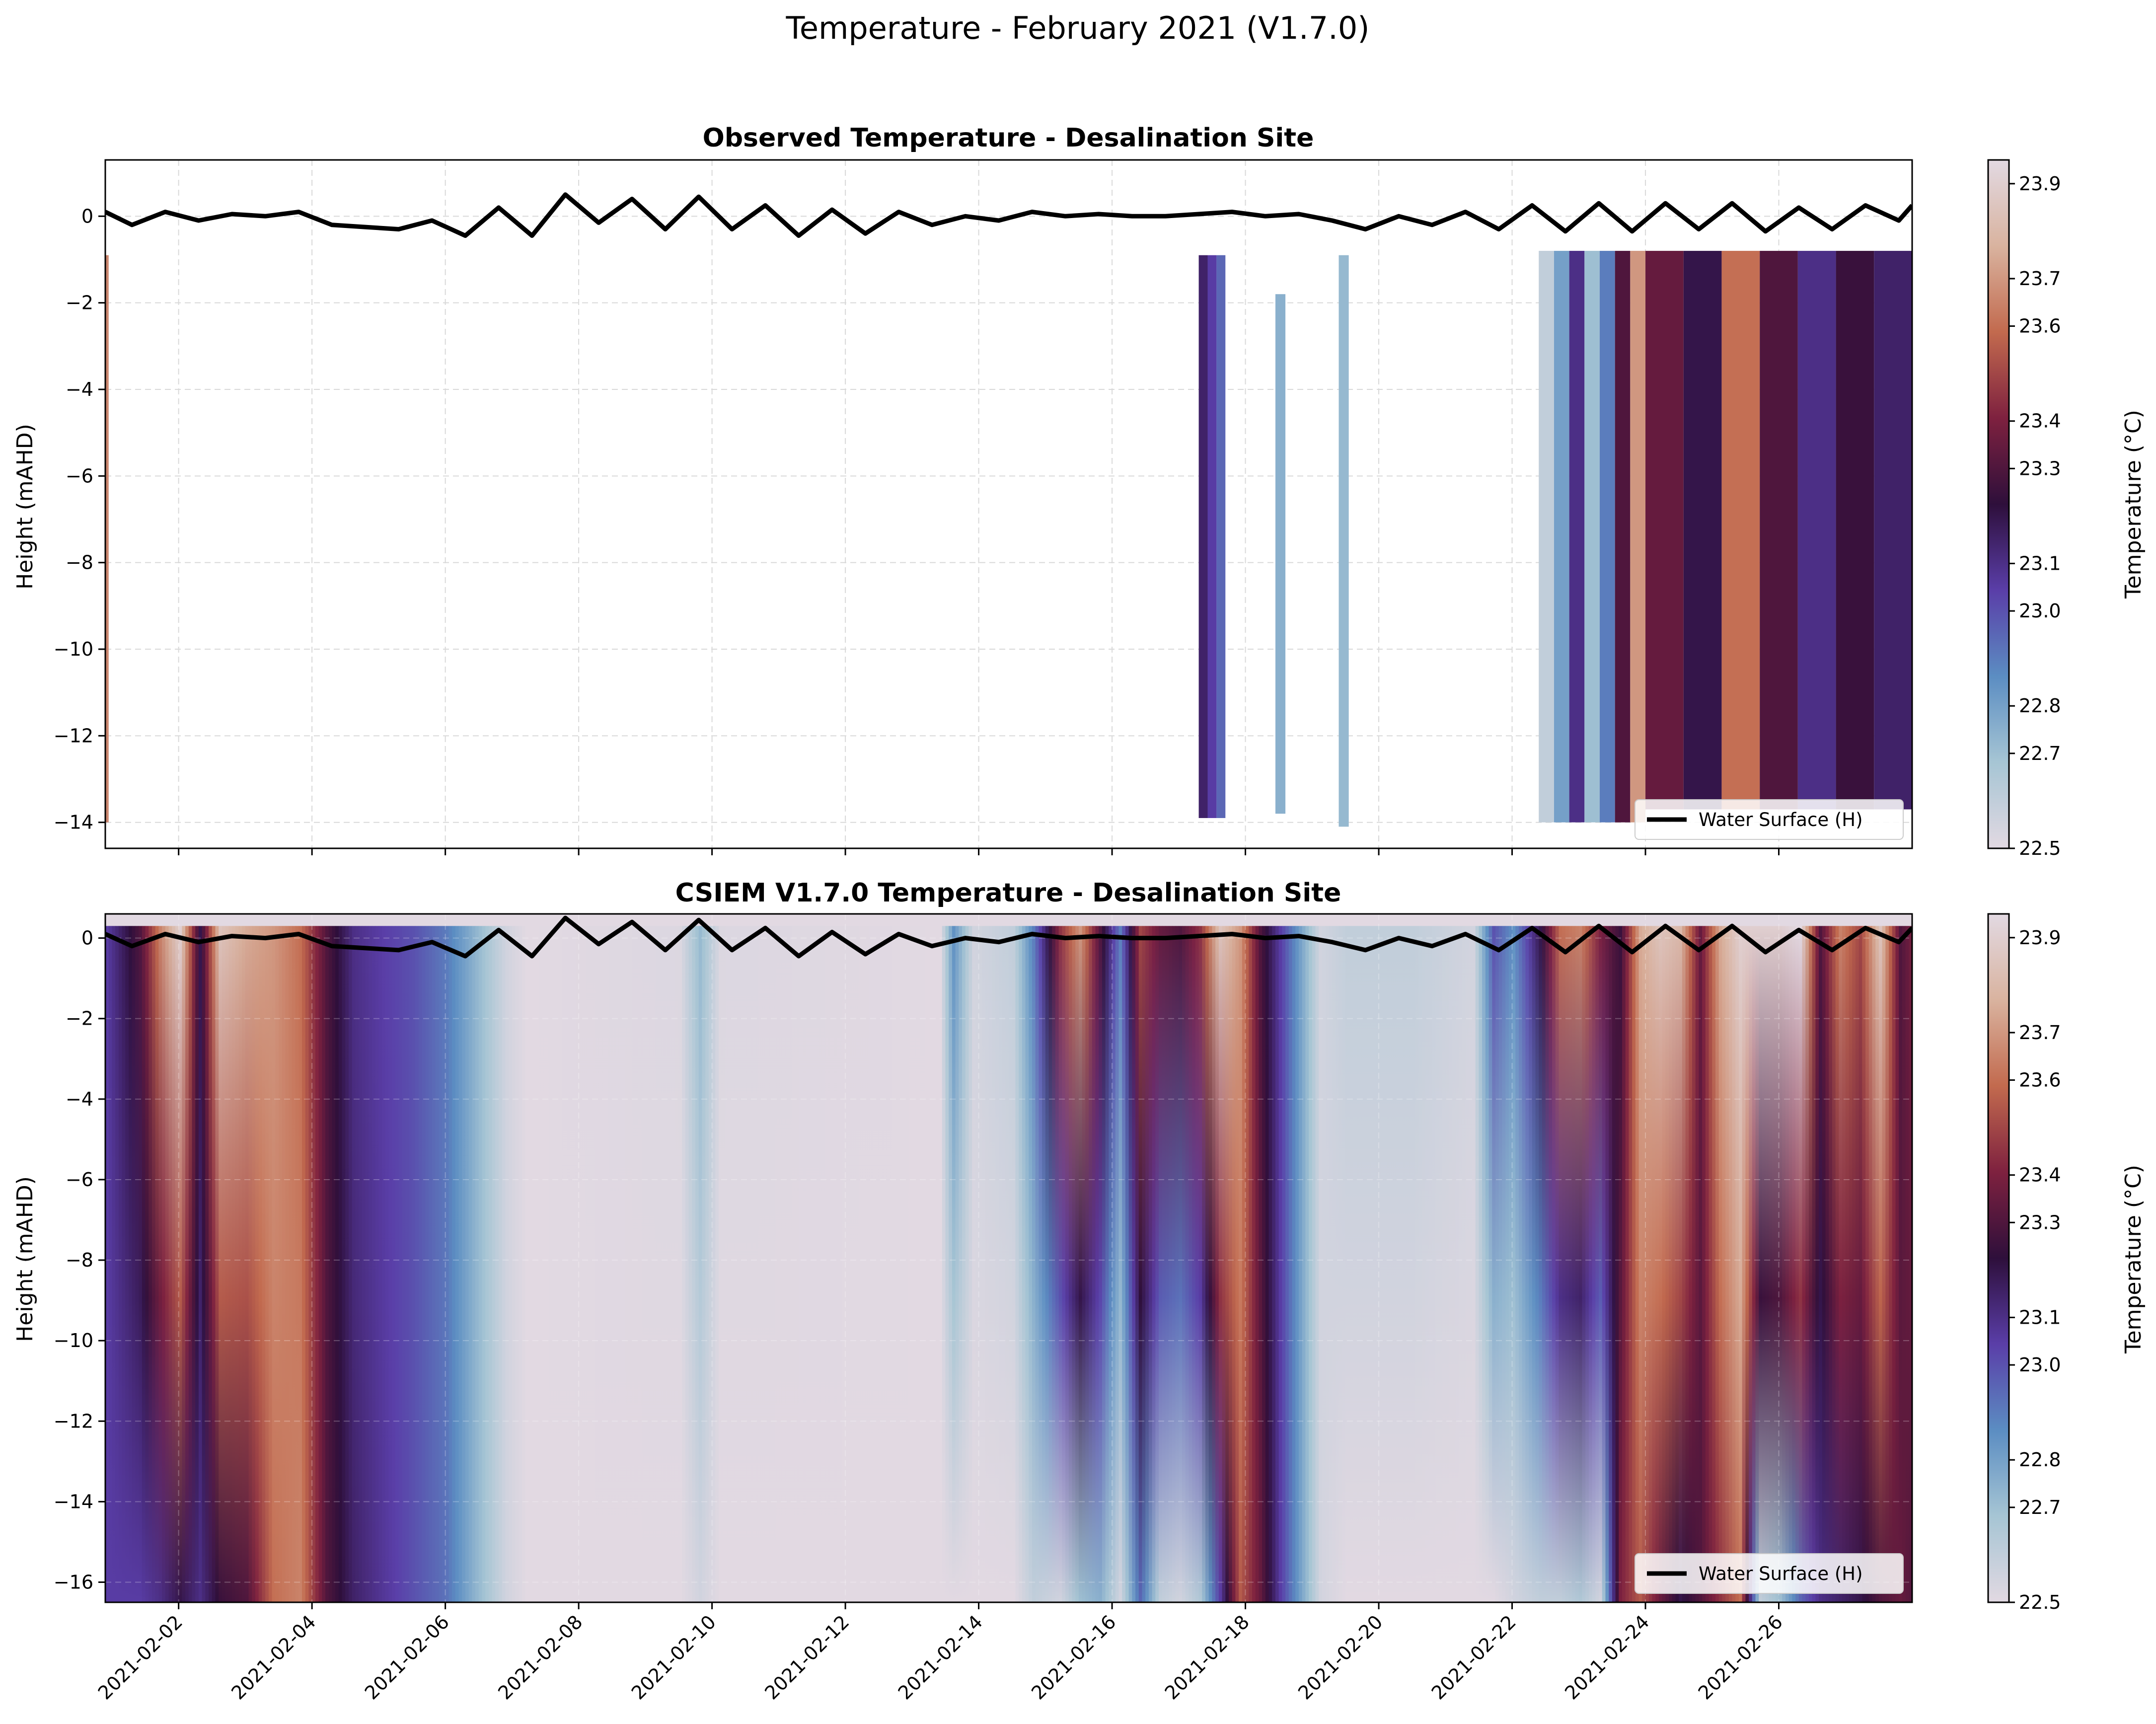 The width and height of the screenshot is (2156, 1724). What do you see at coordinates (1998, 1258) in the screenshot?
I see `colorbar-ramp` at bounding box center [1998, 1258].